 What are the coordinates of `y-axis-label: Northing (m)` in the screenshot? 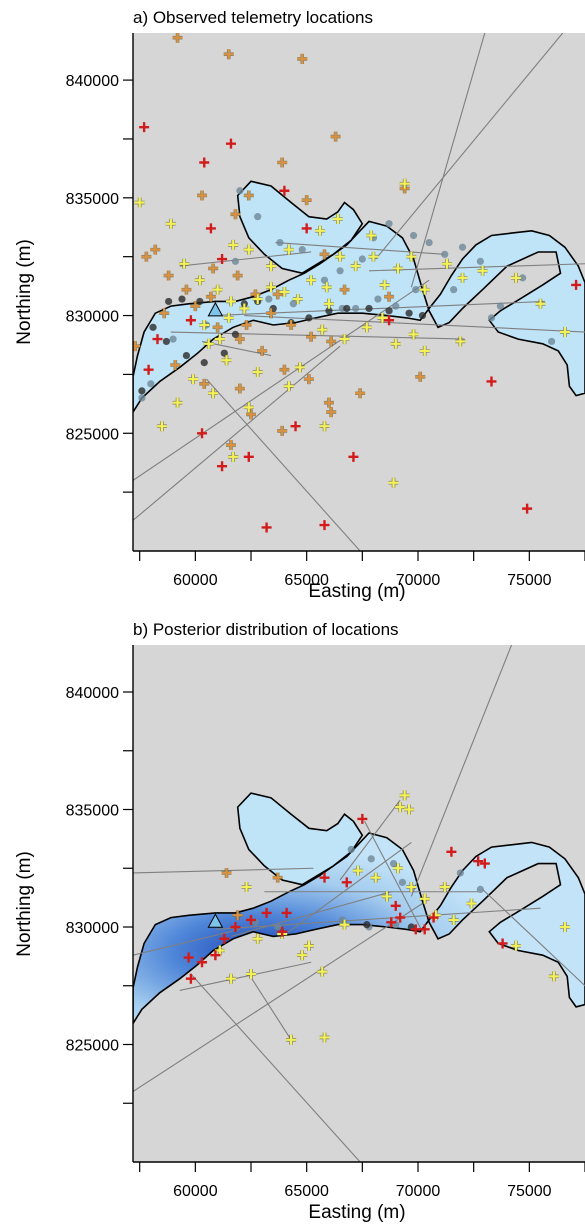 It's located at (24, 292).